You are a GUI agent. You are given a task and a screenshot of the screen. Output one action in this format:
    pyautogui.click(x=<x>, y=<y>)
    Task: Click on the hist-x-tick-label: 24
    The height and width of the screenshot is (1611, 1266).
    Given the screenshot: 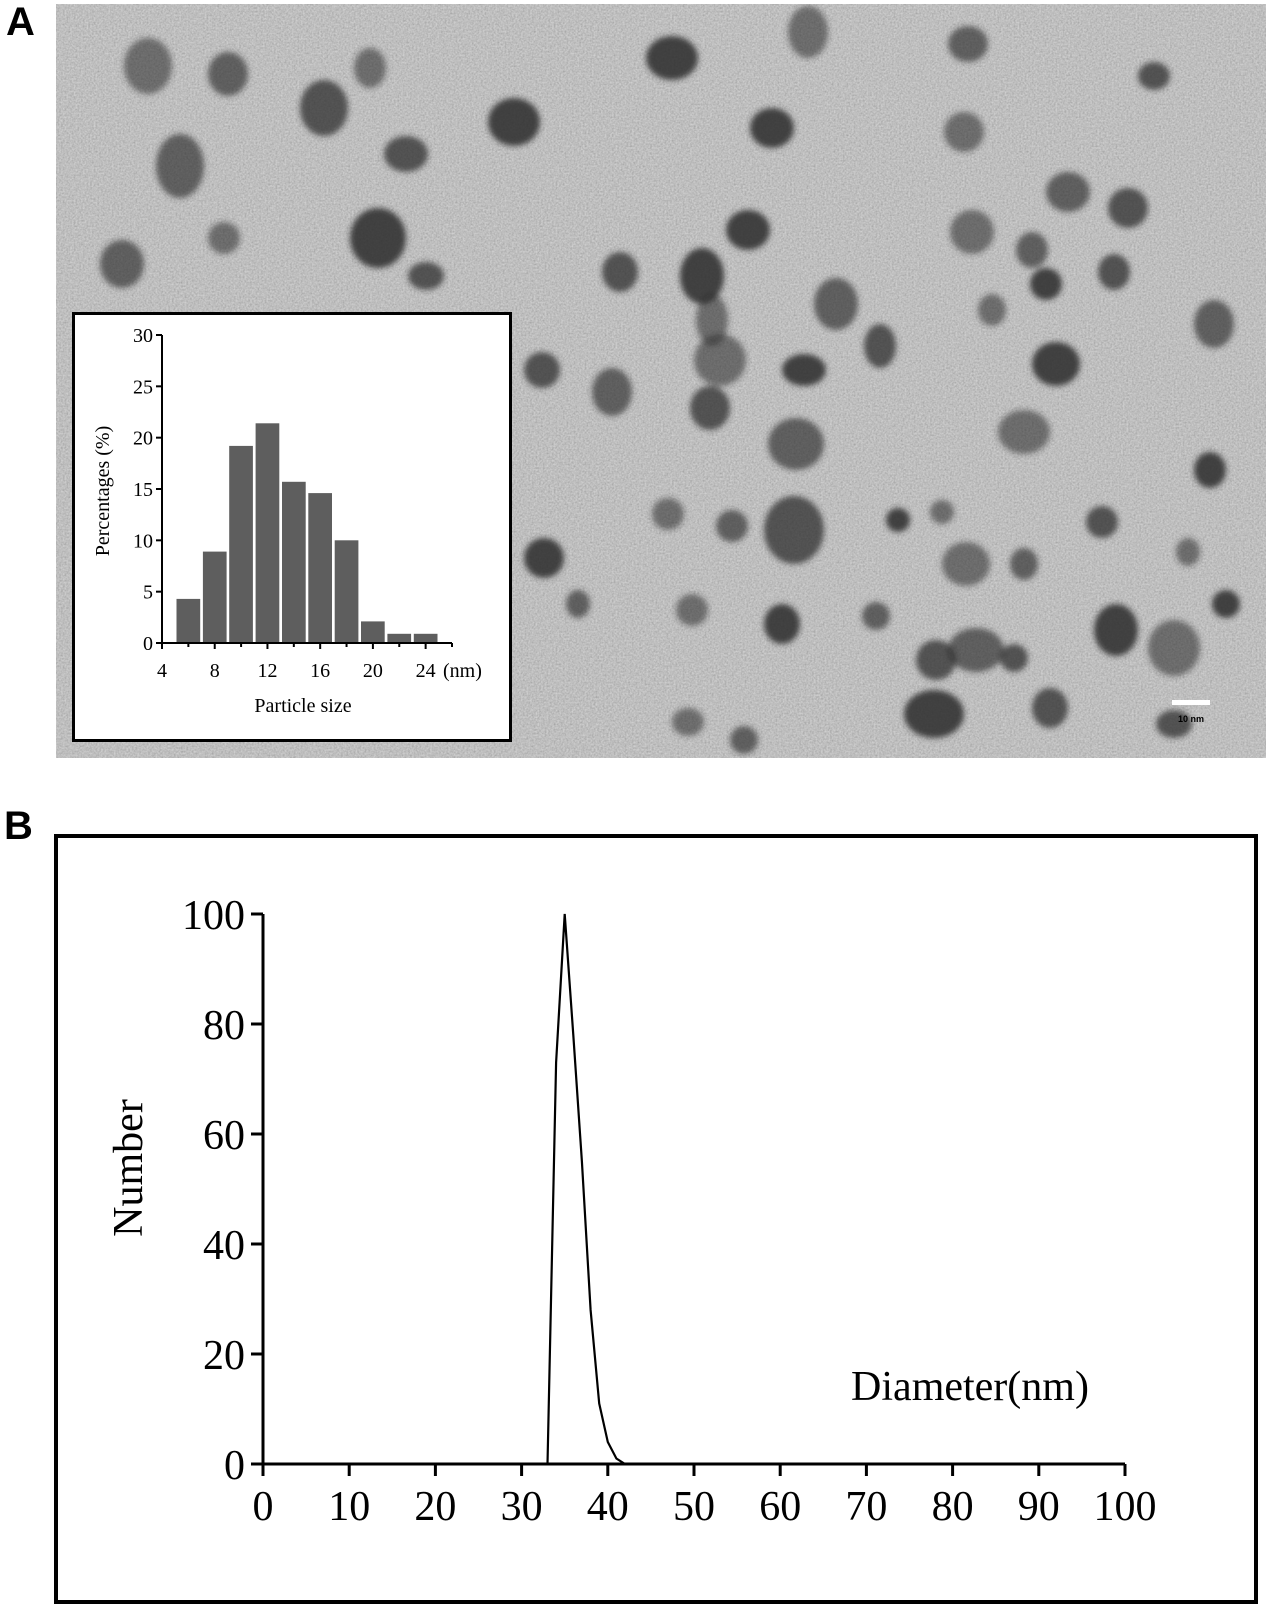 What is the action you would take?
    pyautogui.click(x=426, y=671)
    